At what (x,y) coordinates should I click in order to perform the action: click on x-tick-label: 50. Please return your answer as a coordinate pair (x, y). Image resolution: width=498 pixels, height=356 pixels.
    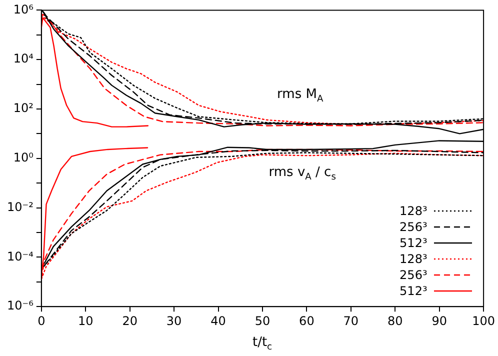
    Looking at the image, I should click on (262, 321).